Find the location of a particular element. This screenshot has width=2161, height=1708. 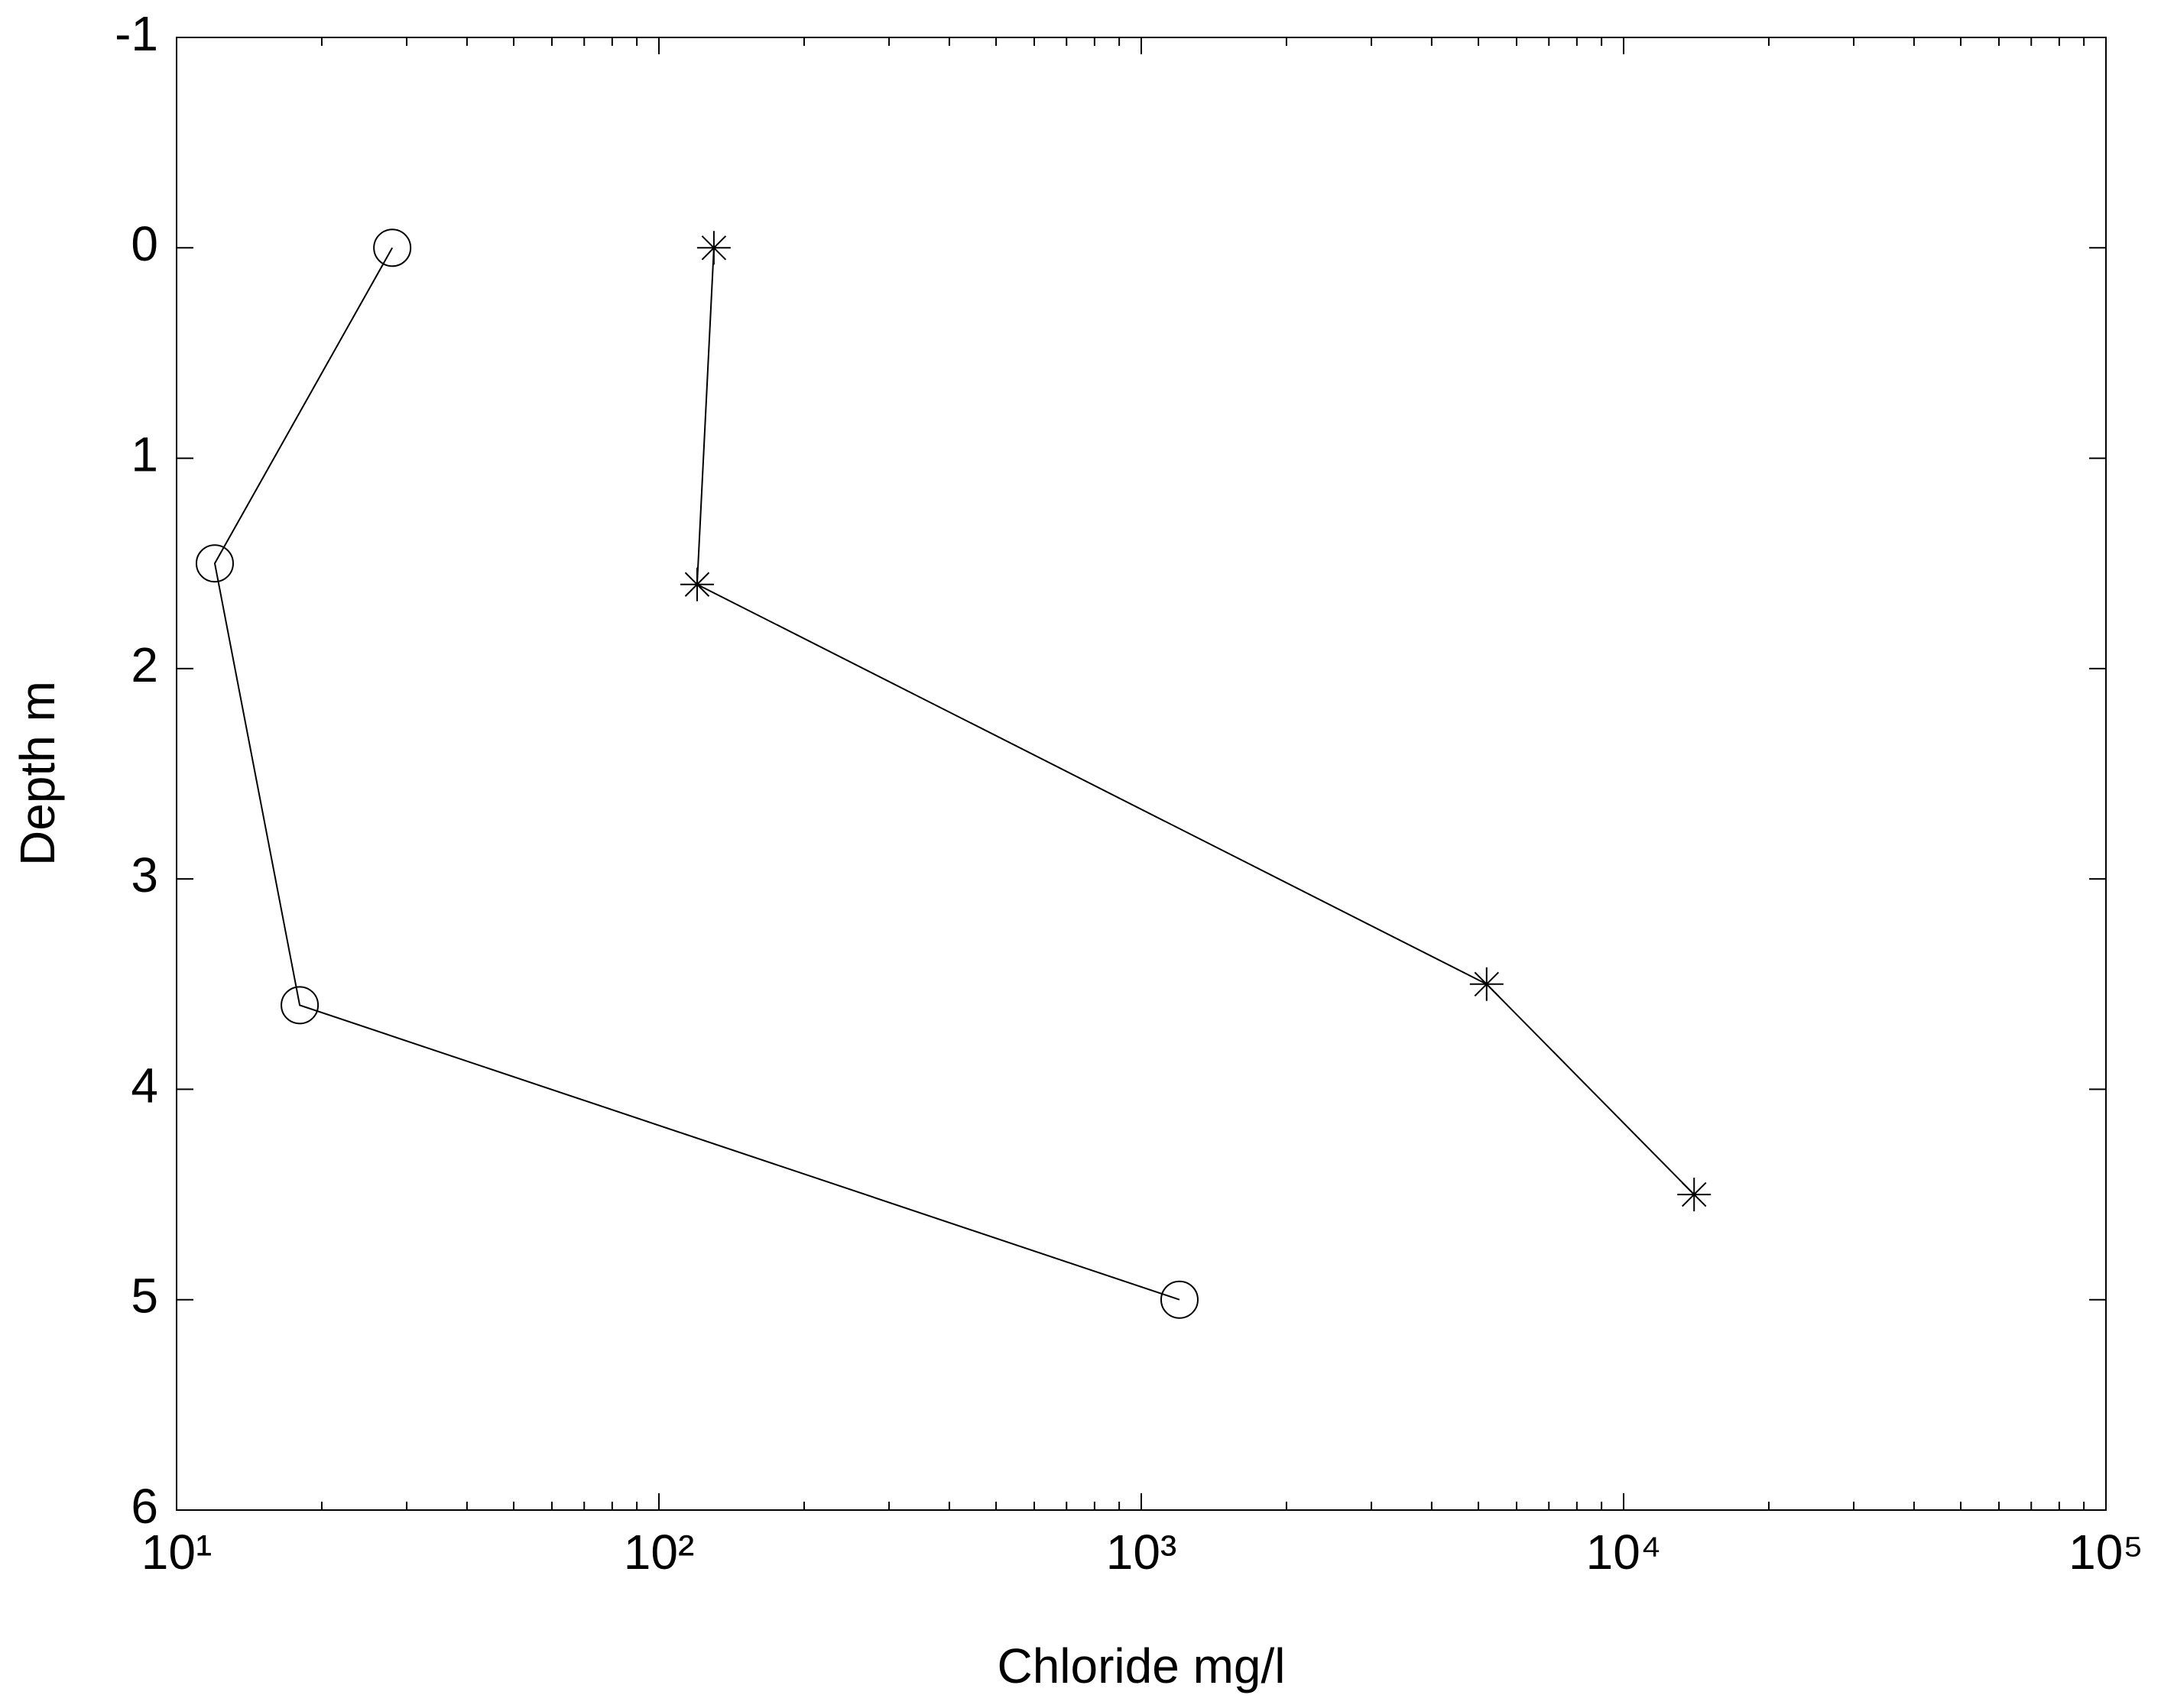

y-tick-label: 6 is located at coordinates (144, 1506).